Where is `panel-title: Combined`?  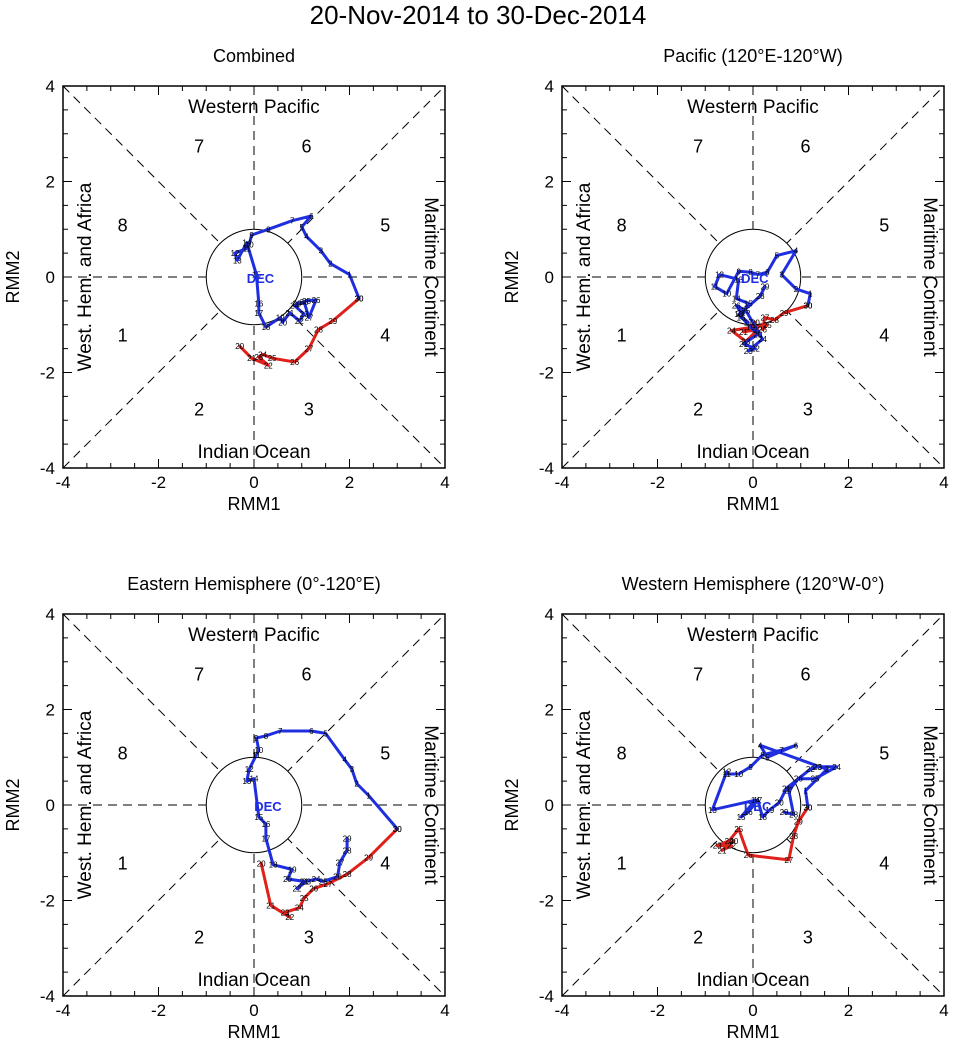
panel-title: Combined is located at coordinates (254, 56).